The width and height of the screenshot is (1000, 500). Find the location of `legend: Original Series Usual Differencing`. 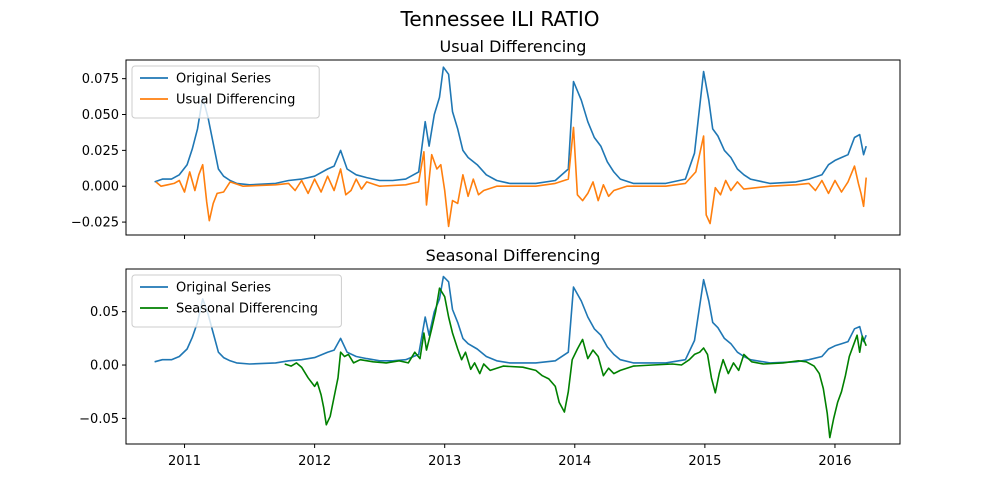

legend: Original Series Usual Differencing is located at coordinates (225, 92).